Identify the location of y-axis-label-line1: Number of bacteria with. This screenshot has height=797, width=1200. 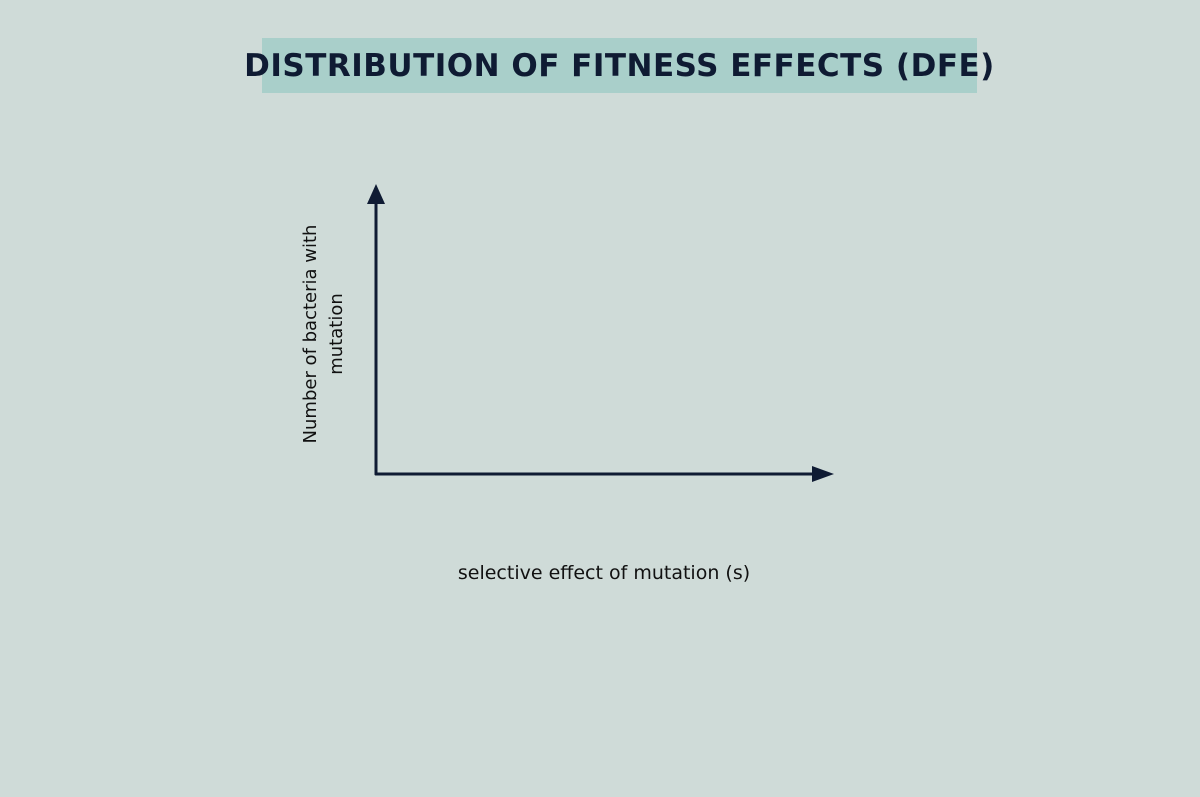
(310, 334).